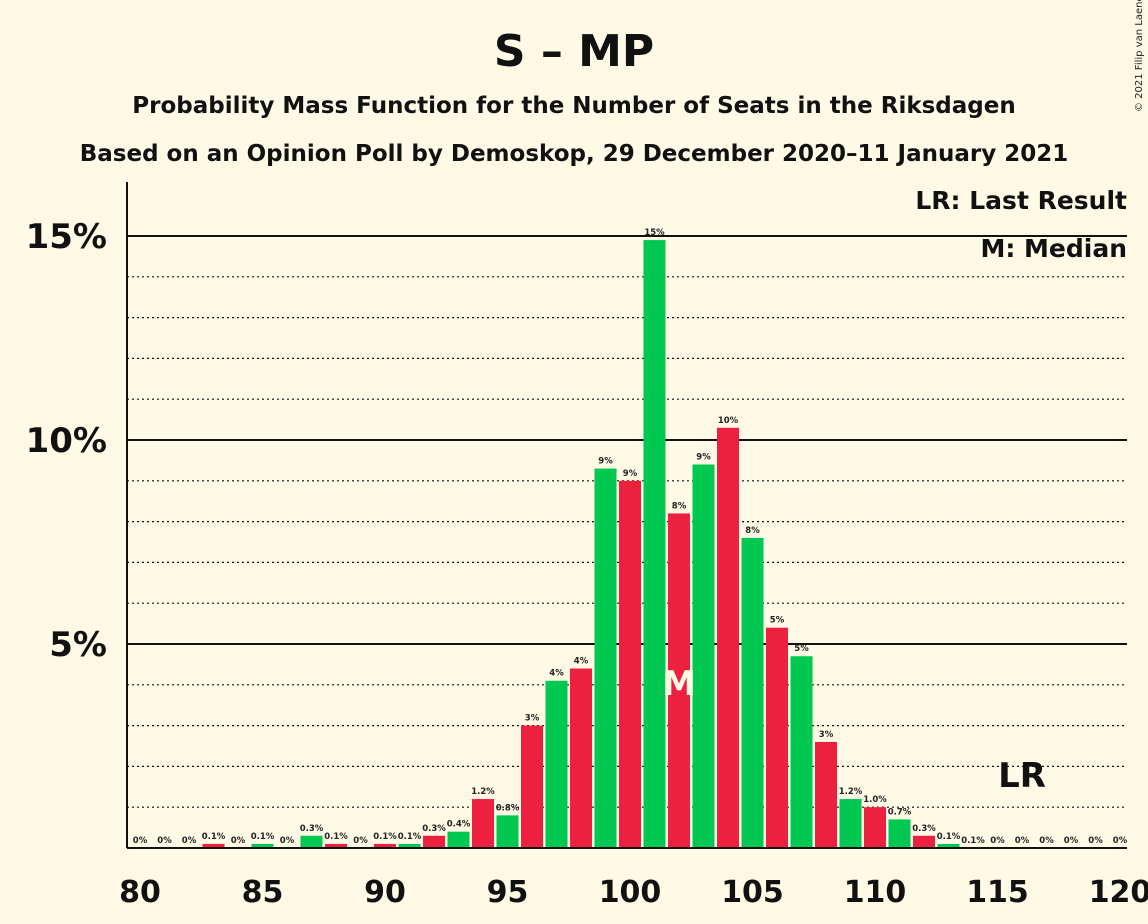  Describe the element at coordinates (508, 892) in the screenshot. I see `x-tick-label: 95` at that location.